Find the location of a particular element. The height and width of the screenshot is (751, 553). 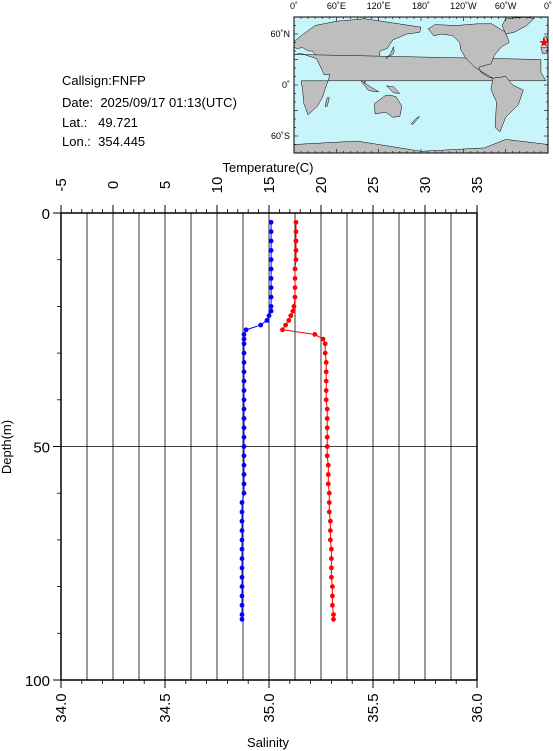

map-lon-label: 0˚ is located at coordinates (548, 6).